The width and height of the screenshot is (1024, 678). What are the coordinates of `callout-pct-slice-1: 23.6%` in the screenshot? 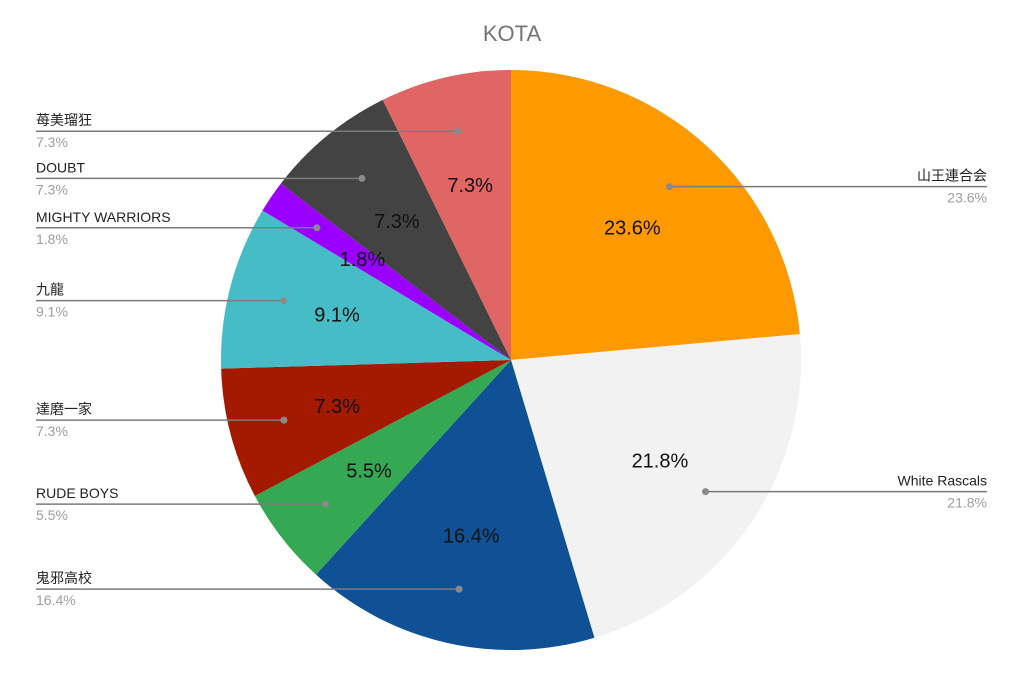 It's located at (967, 198).